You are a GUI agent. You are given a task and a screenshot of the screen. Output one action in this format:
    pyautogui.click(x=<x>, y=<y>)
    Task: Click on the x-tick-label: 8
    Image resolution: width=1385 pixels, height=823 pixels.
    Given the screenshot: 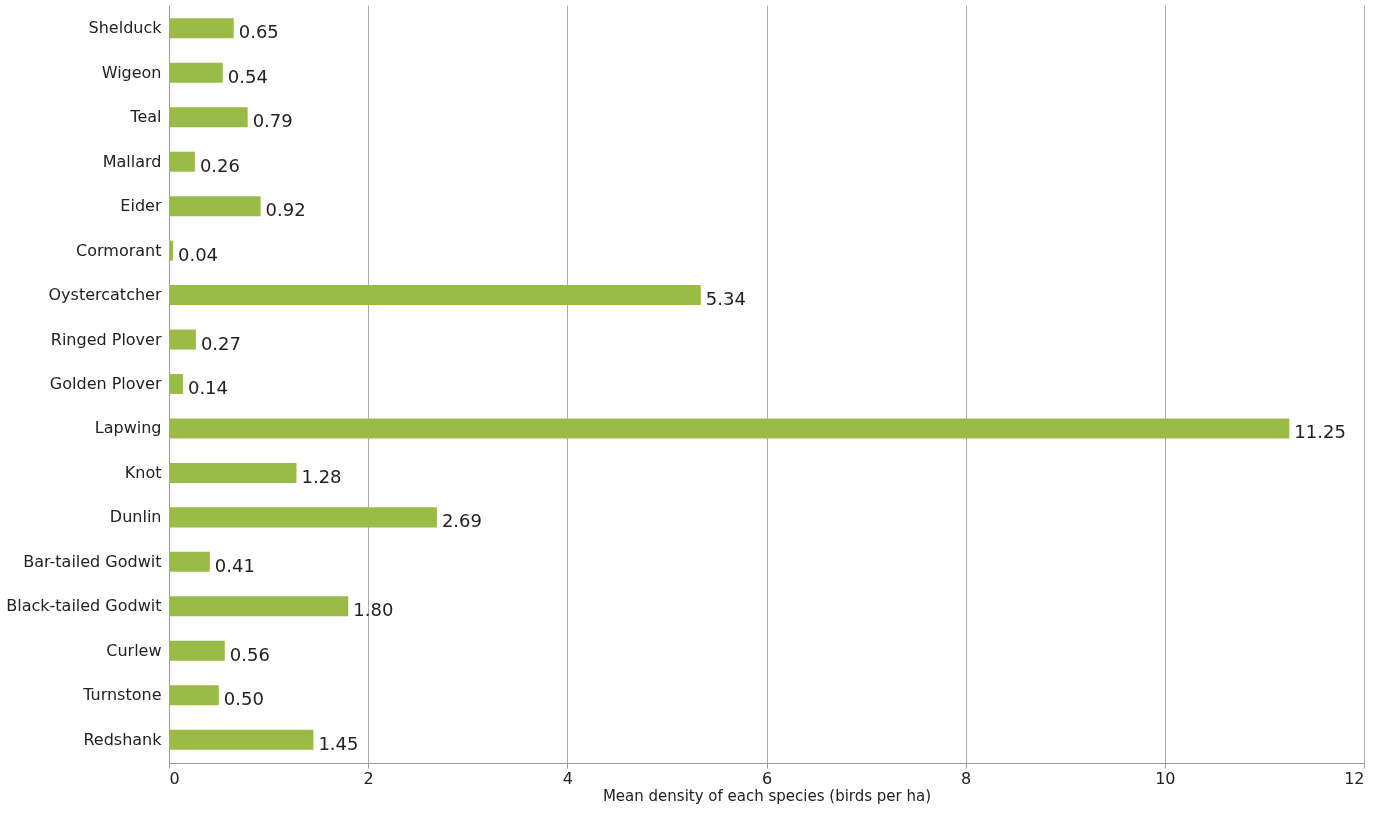 What is the action you would take?
    pyautogui.click(x=966, y=778)
    